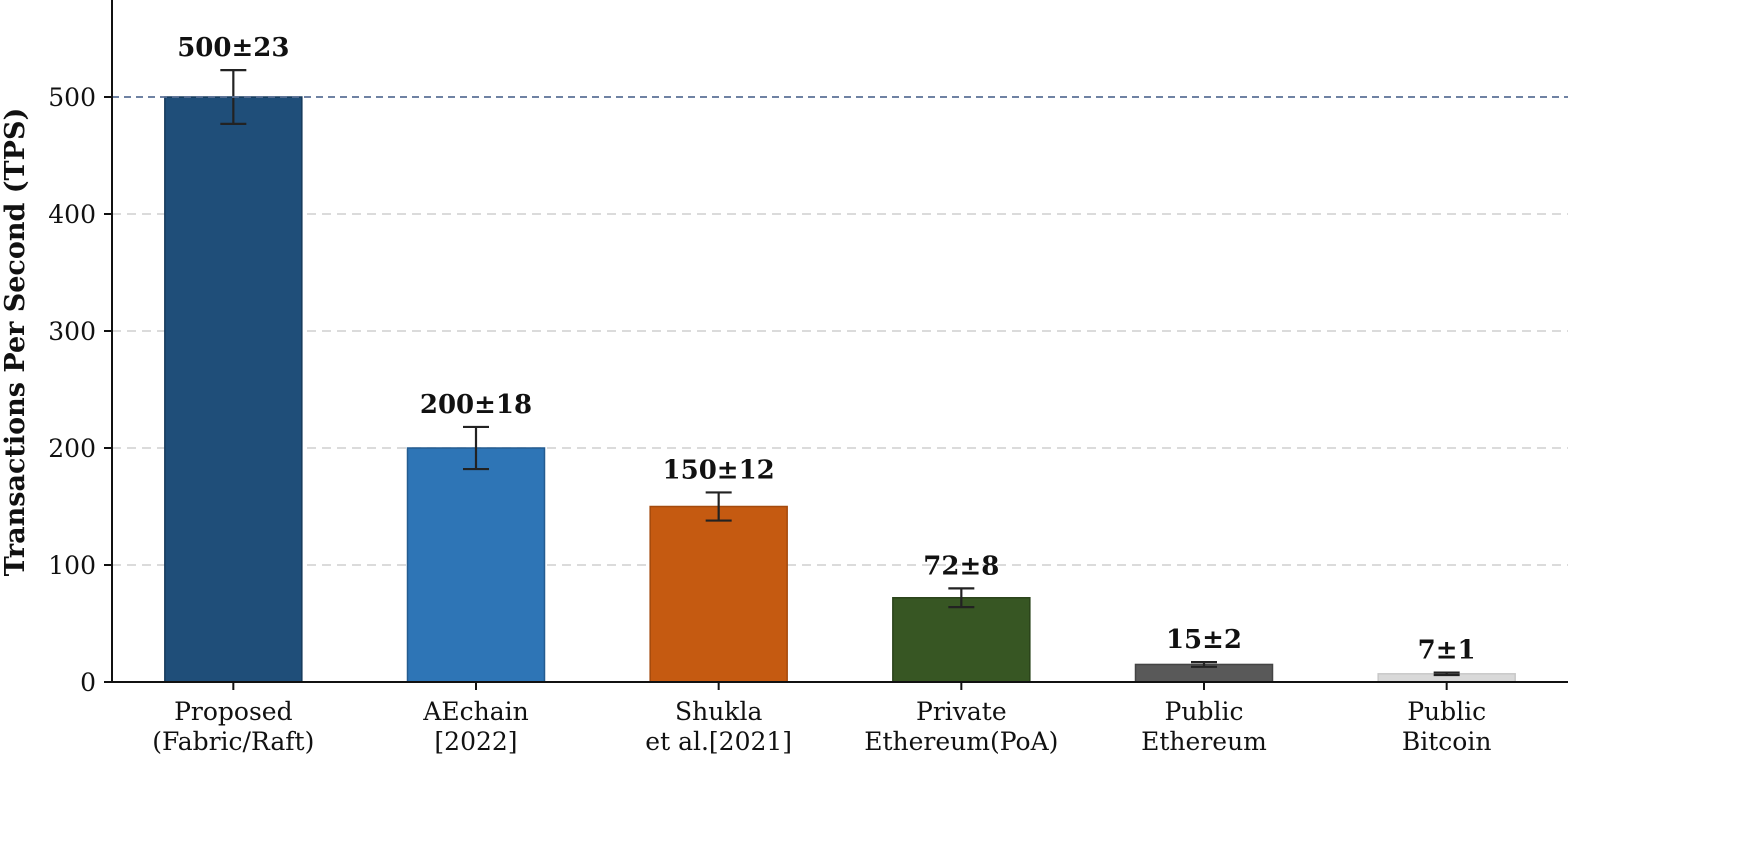  What do you see at coordinates (961, 566) in the screenshot?
I see `data-label-3: 72±8` at bounding box center [961, 566].